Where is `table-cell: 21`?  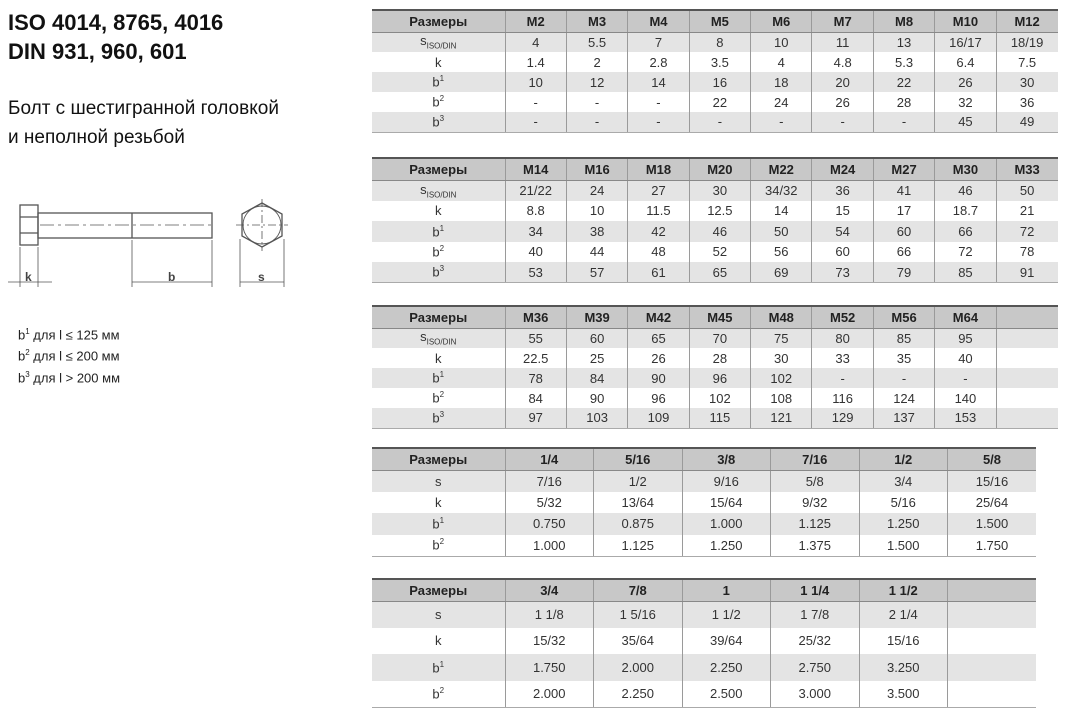 table-cell: 21 is located at coordinates (1026, 210).